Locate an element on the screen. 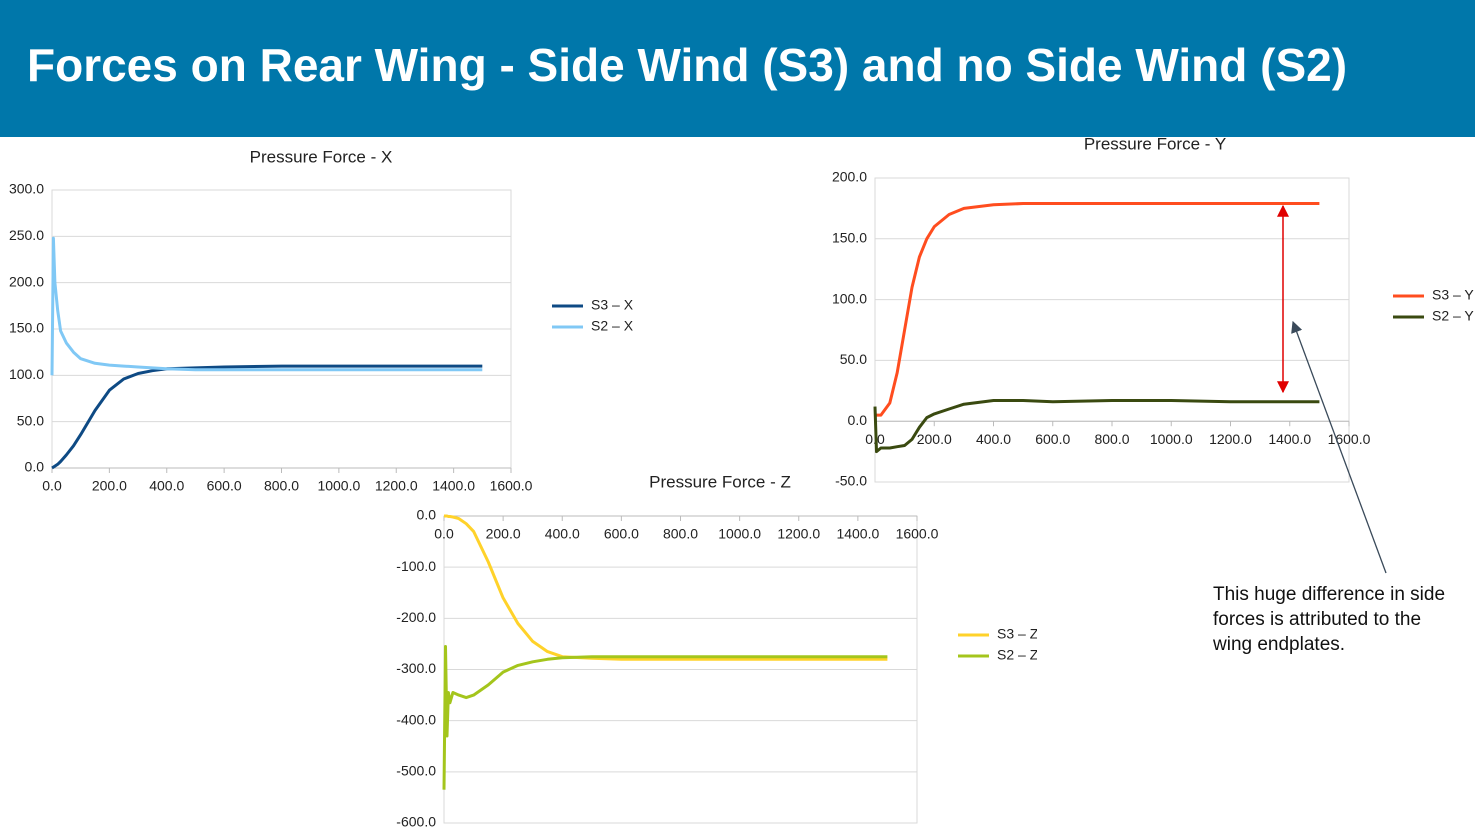  legend-item: S2 – Y is located at coordinates (1433, 316).